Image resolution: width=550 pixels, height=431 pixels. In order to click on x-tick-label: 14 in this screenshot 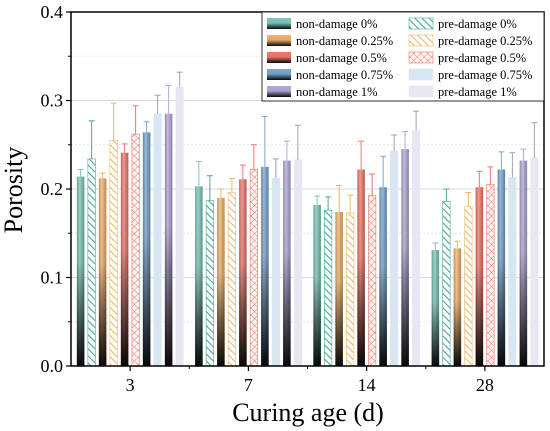, I will do `click(367, 385)`.